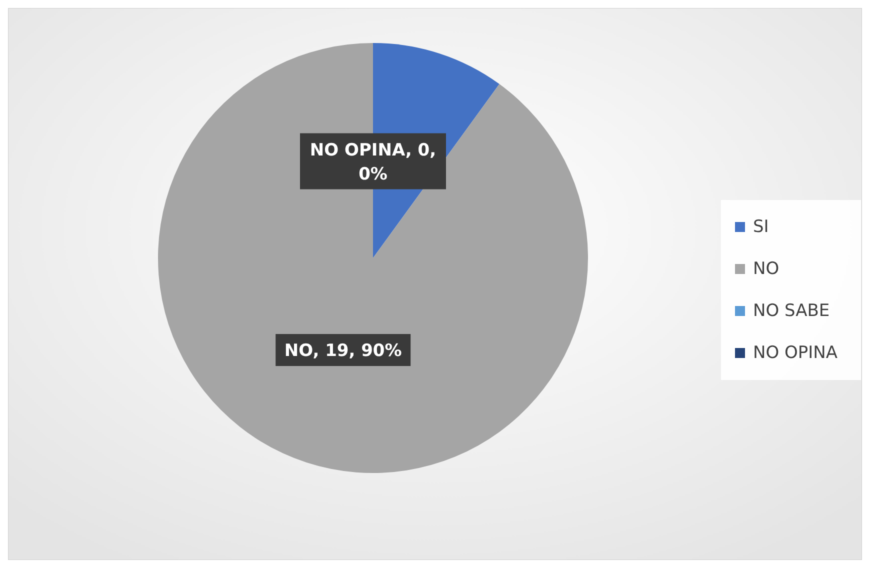 The height and width of the screenshot is (568, 870). What do you see at coordinates (761, 227) in the screenshot?
I see `legend-label: SI` at bounding box center [761, 227].